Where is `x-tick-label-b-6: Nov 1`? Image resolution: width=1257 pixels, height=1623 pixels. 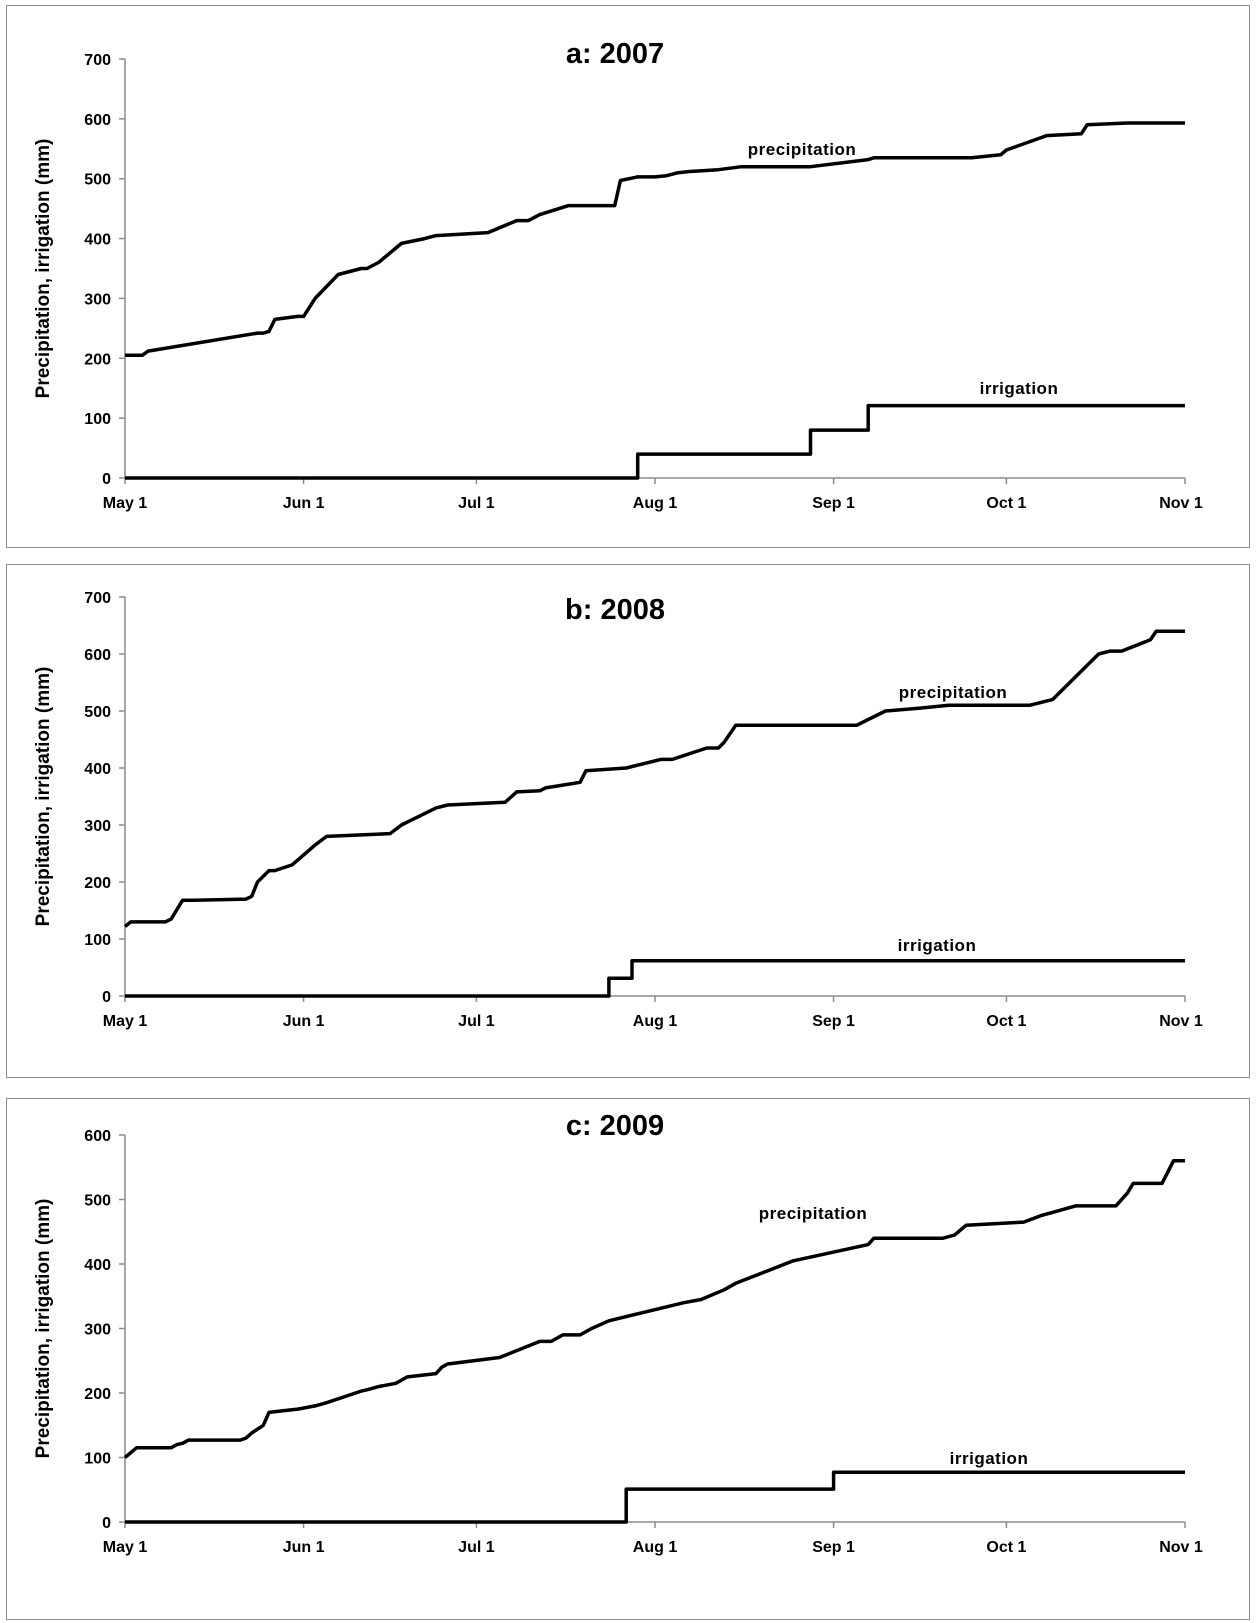 x-tick-label-b-6: Nov 1 is located at coordinates (1181, 1021).